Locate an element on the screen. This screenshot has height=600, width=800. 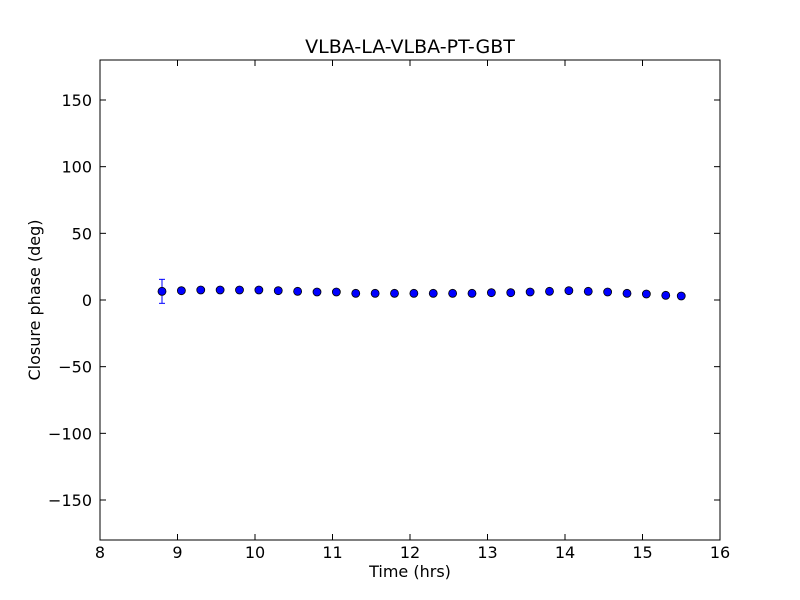
y-tick-label: 150 is located at coordinates (76, 100).